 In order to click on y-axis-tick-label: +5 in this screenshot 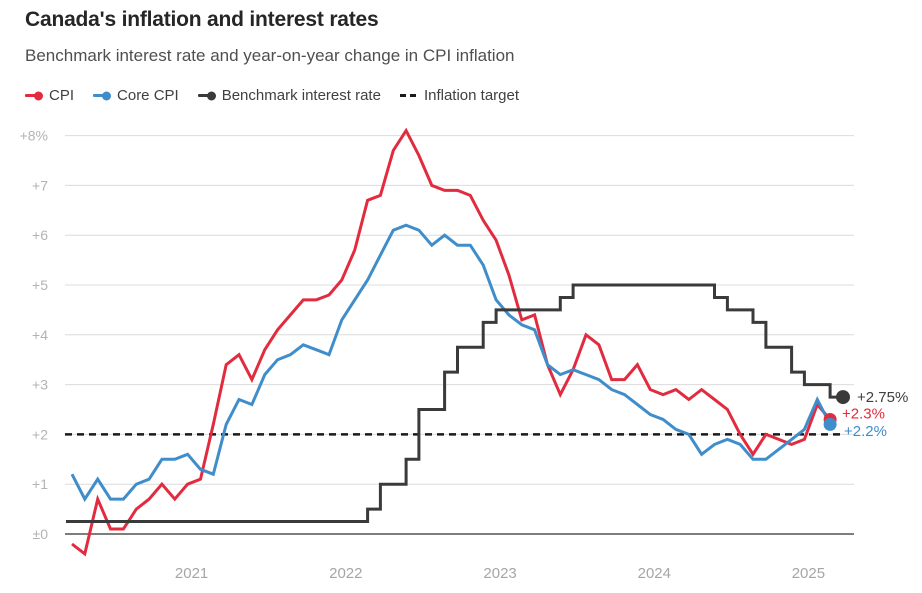, I will do `click(40, 285)`.